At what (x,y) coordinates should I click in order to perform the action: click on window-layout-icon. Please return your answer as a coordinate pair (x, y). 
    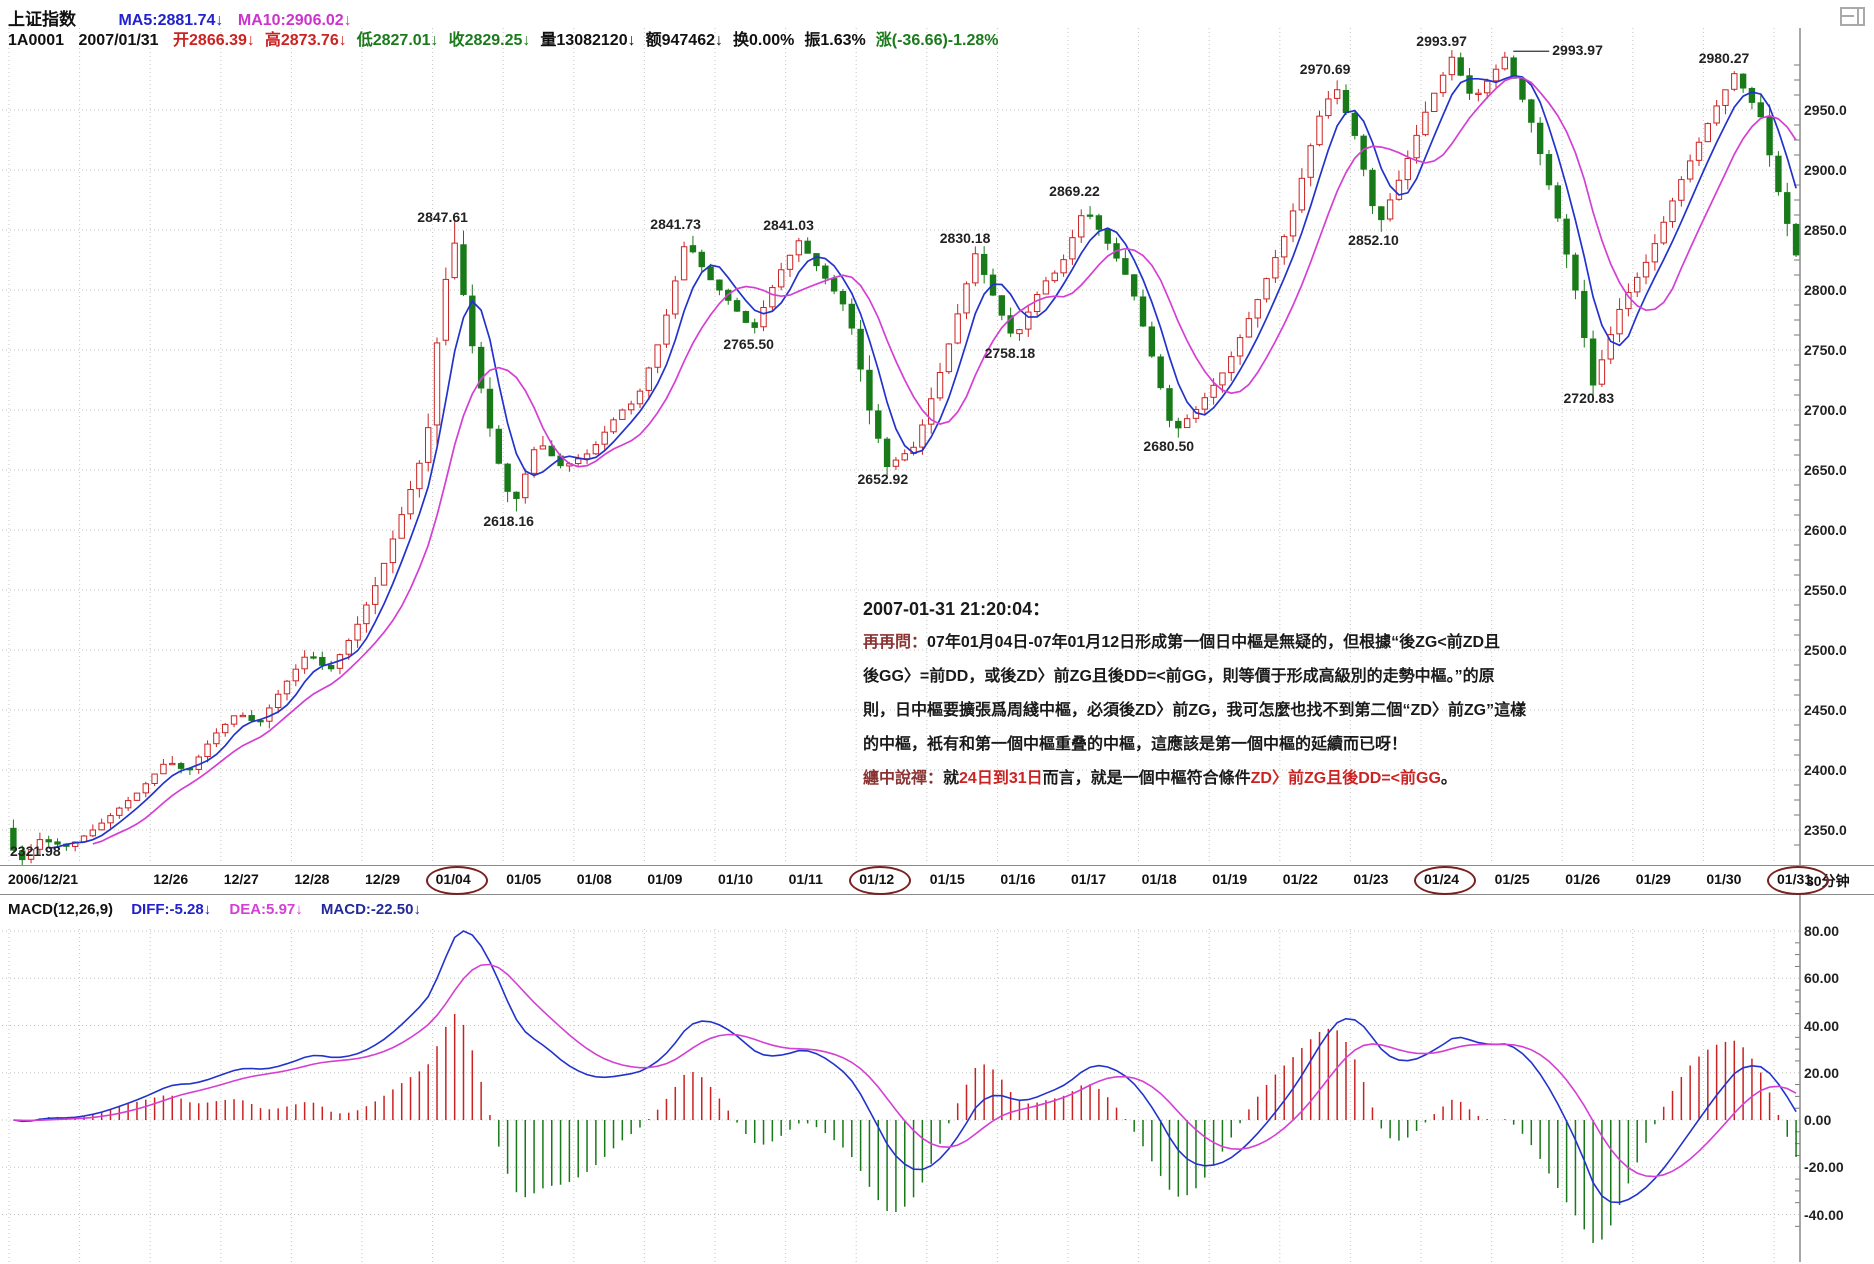
    Looking at the image, I should click on (1852, 16).